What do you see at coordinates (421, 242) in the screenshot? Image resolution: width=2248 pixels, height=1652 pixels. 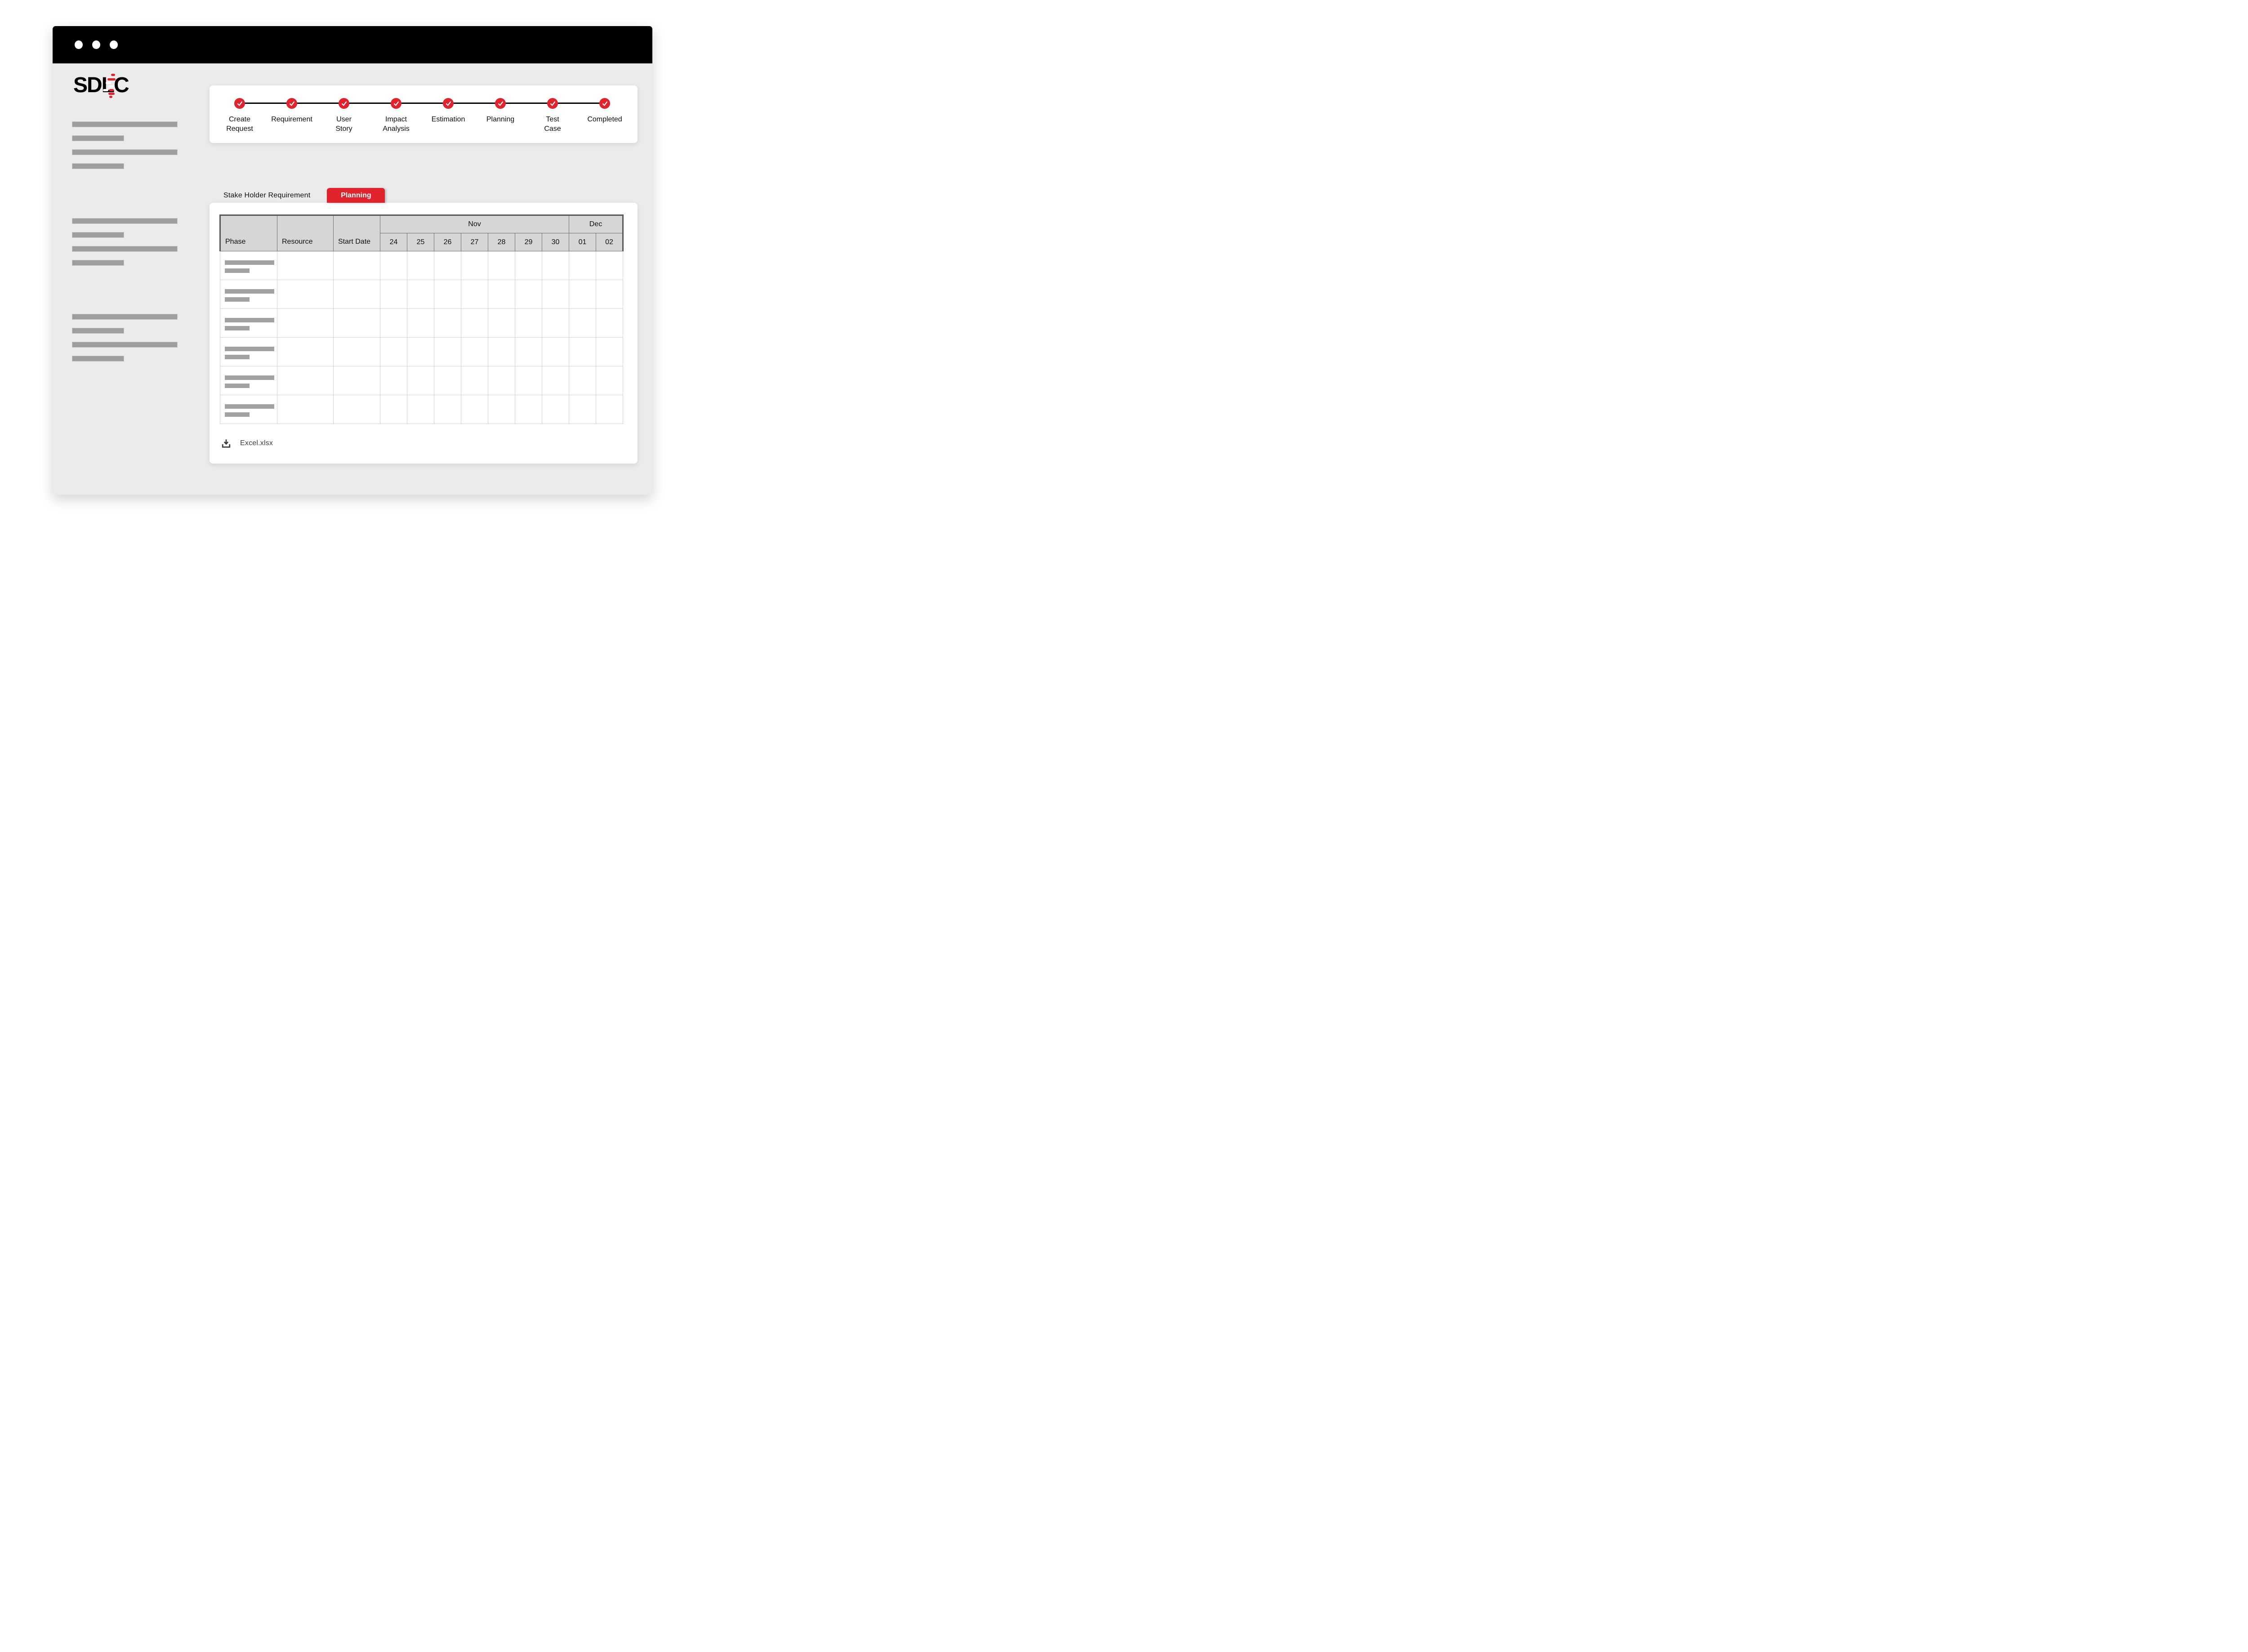 I see `day-header: 25` at bounding box center [421, 242].